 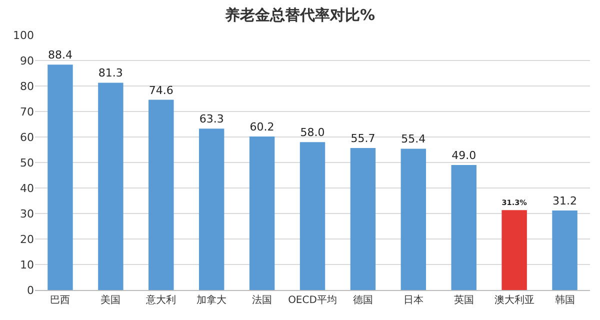 I want to click on x-tick-label: 德国, so click(x=362, y=300).